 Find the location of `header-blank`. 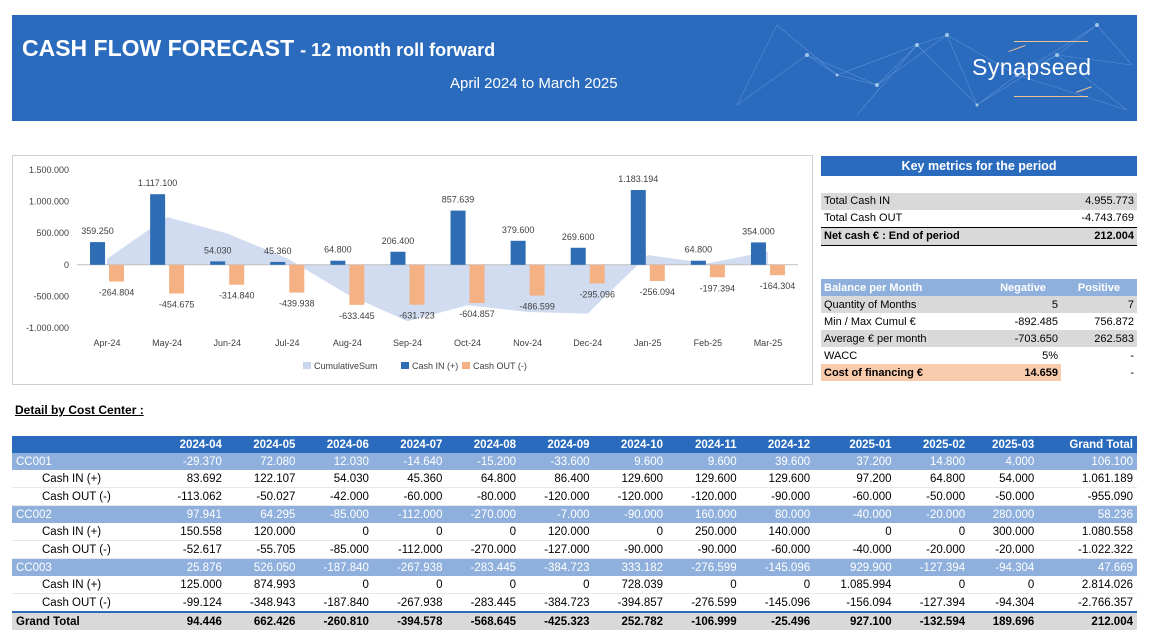

header-blank is located at coordinates (83, 444).